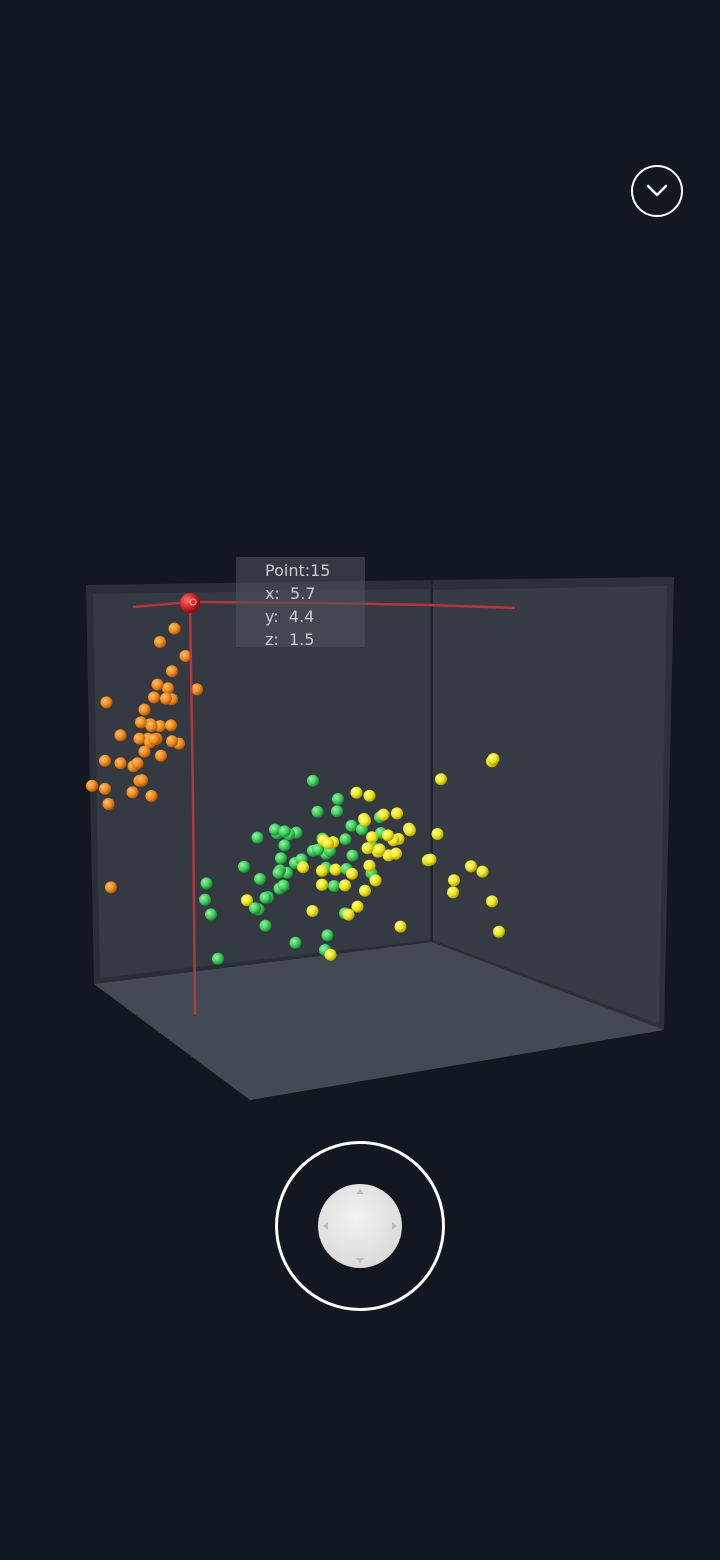  What do you see at coordinates (360, 1226) in the screenshot?
I see `joystick-icon` at bounding box center [360, 1226].